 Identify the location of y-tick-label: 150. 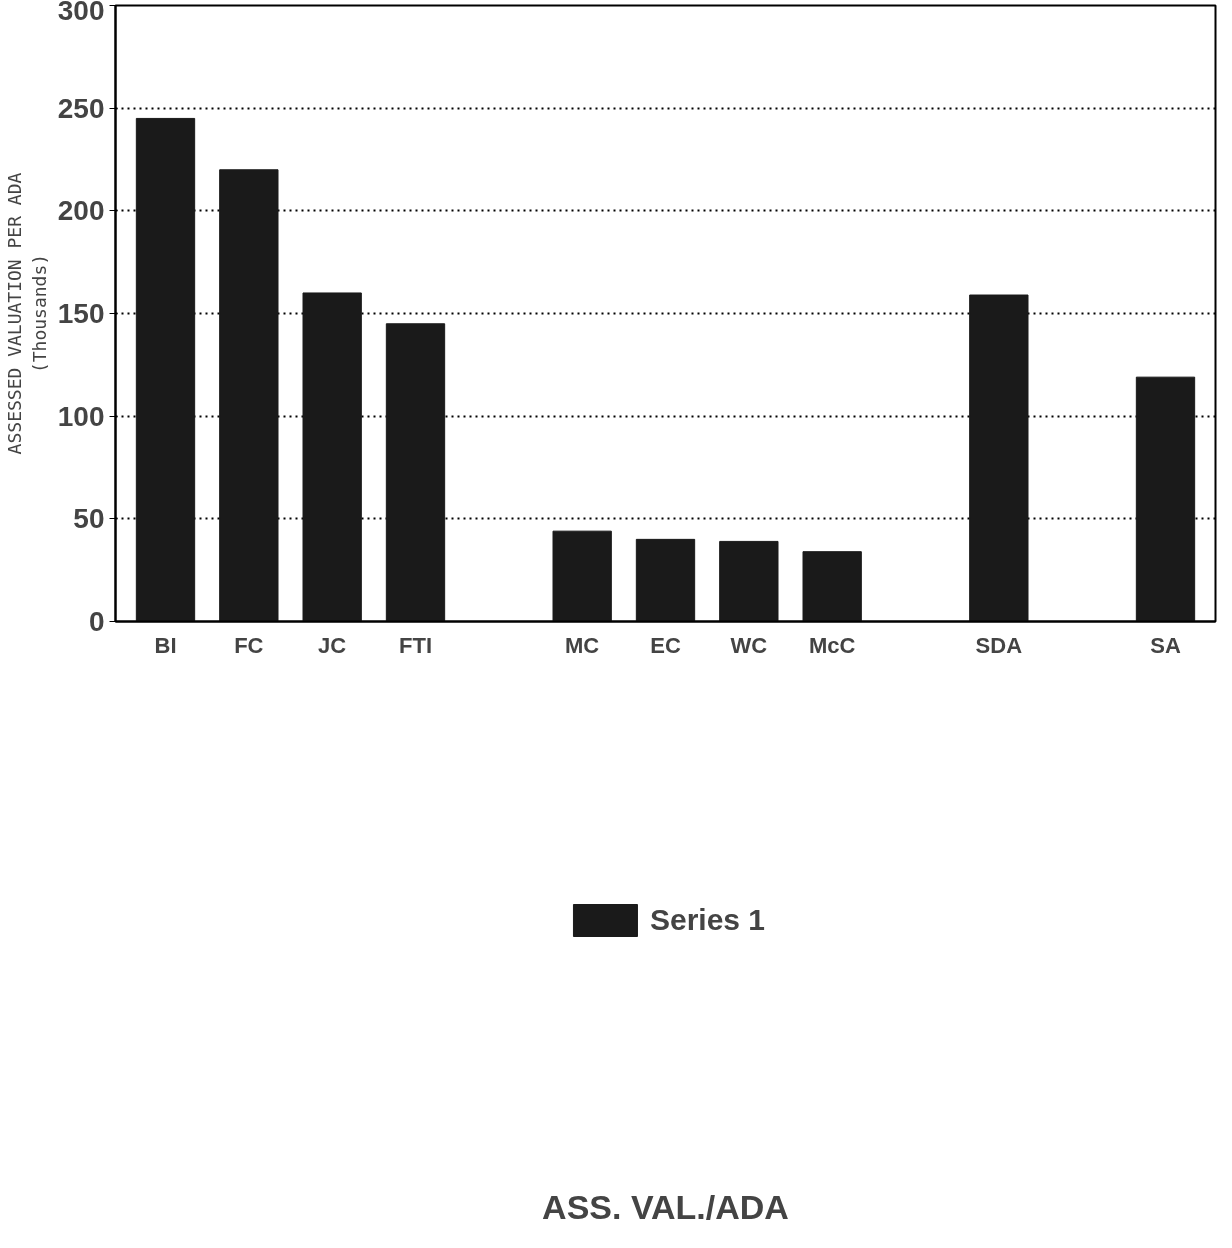
(81, 313).